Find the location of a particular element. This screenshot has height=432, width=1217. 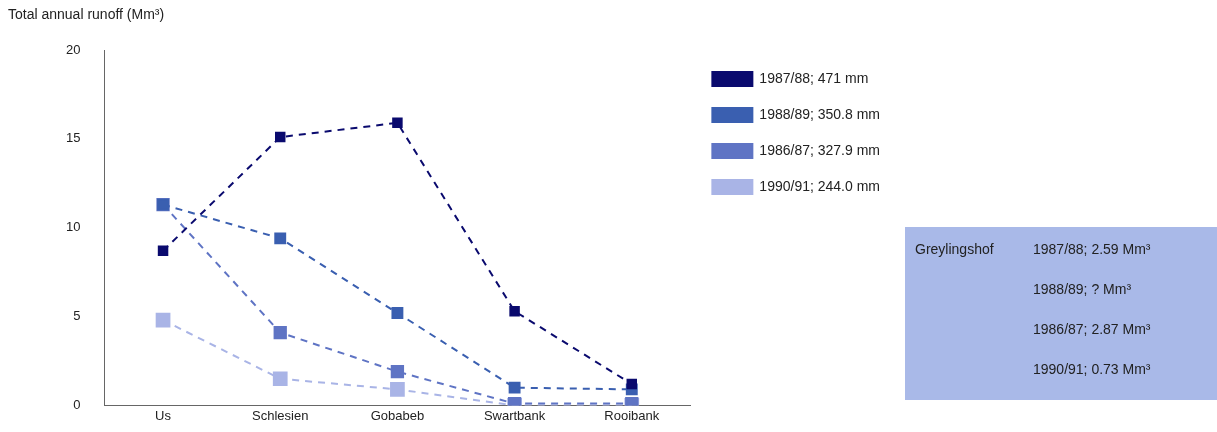

y-axis-title: Total annual runoff (Mm³) is located at coordinates (86, 13).